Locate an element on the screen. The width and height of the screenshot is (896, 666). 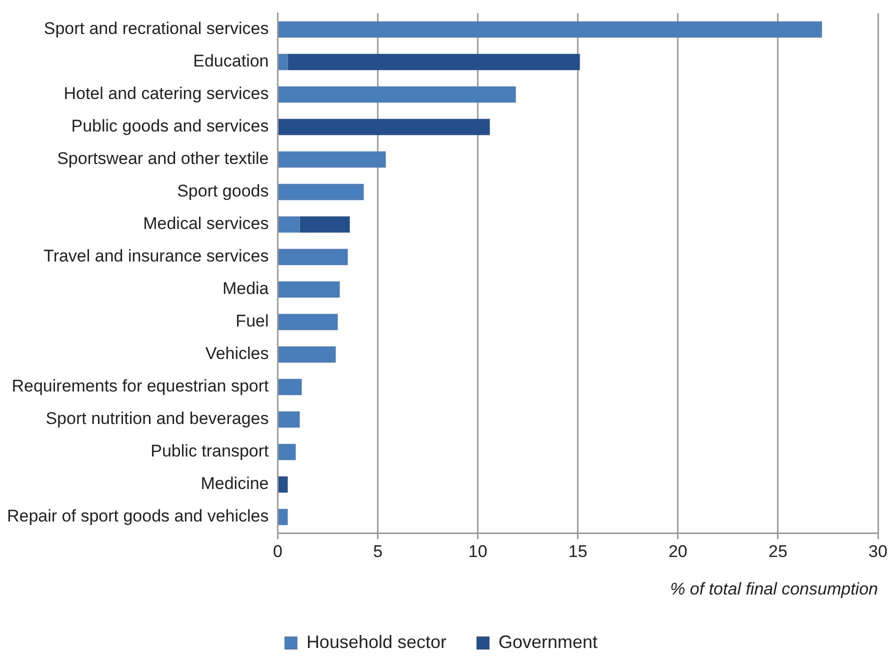
x-tick-label: 25 is located at coordinates (778, 552).